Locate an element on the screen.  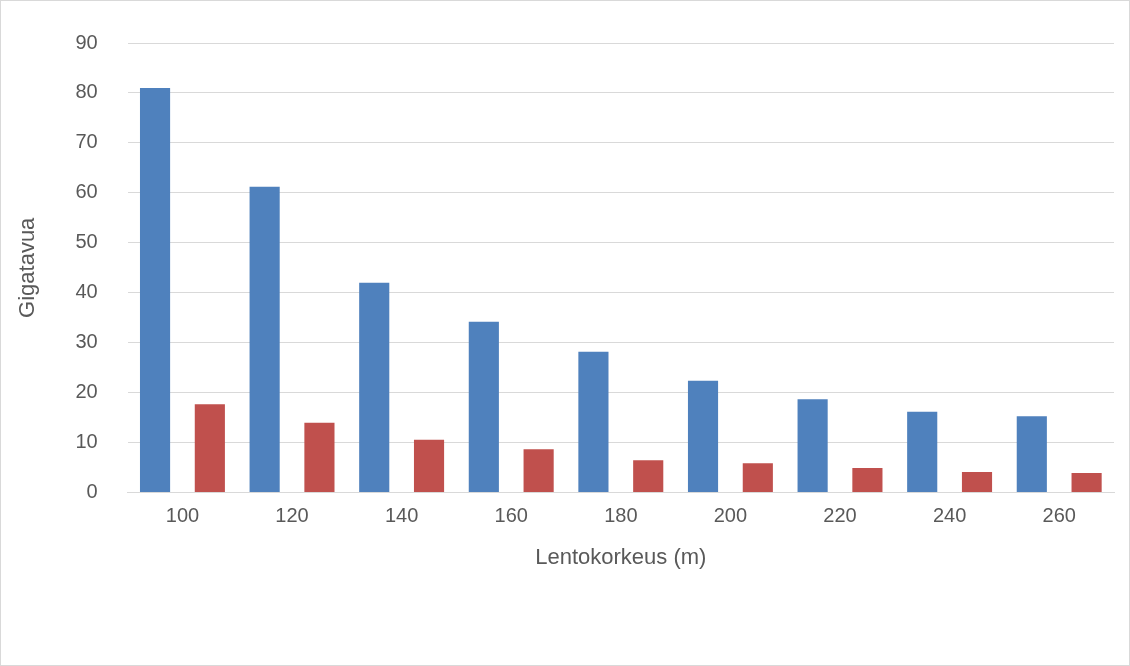
x-tick-label: 180 is located at coordinates (621, 515).